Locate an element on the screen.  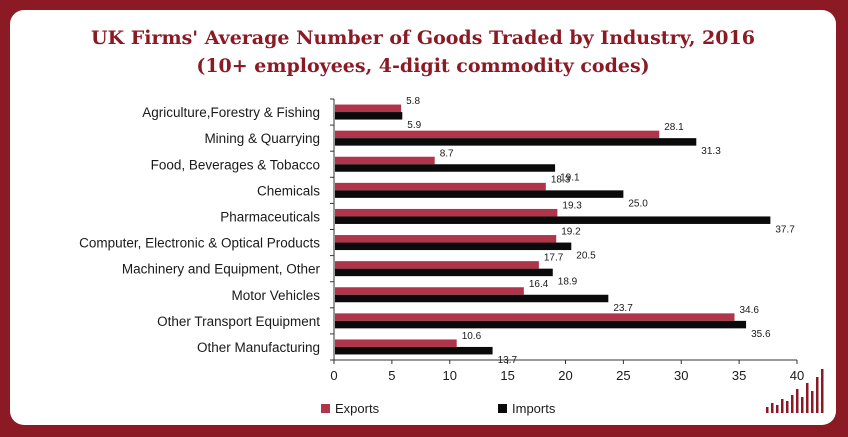
category-label: Computer, Electronic & Optical Products is located at coordinates (199, 243).